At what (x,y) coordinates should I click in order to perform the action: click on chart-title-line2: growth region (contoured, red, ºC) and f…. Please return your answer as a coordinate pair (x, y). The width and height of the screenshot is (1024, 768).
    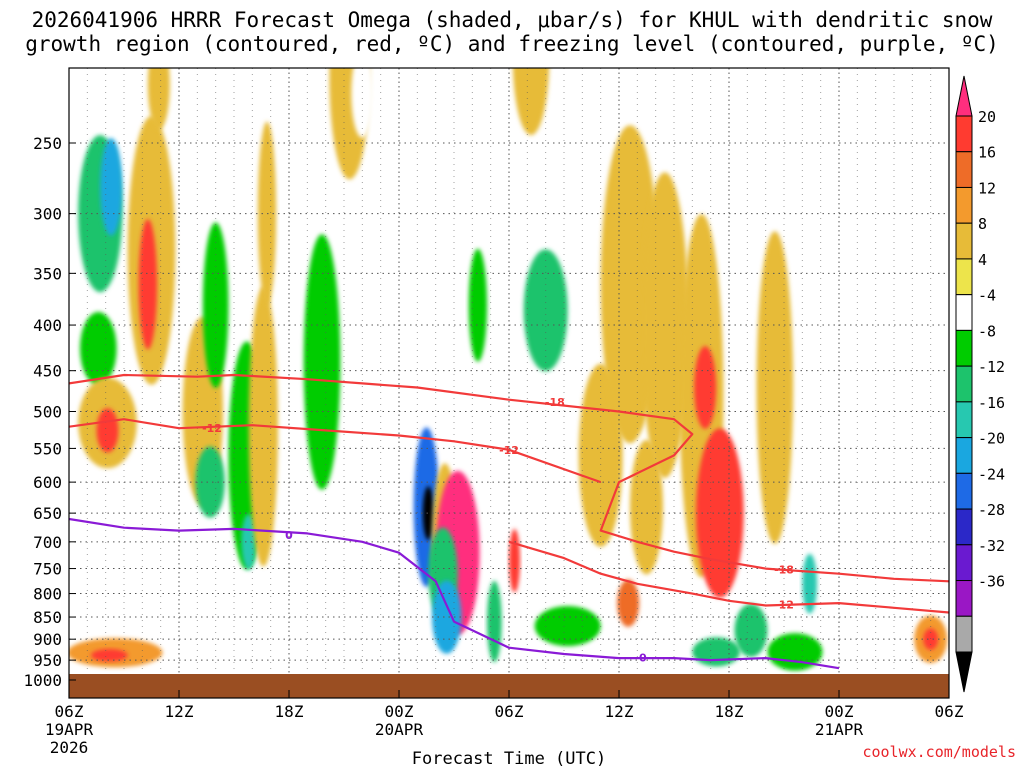
    Looking at the image, I should click on (512, 44).